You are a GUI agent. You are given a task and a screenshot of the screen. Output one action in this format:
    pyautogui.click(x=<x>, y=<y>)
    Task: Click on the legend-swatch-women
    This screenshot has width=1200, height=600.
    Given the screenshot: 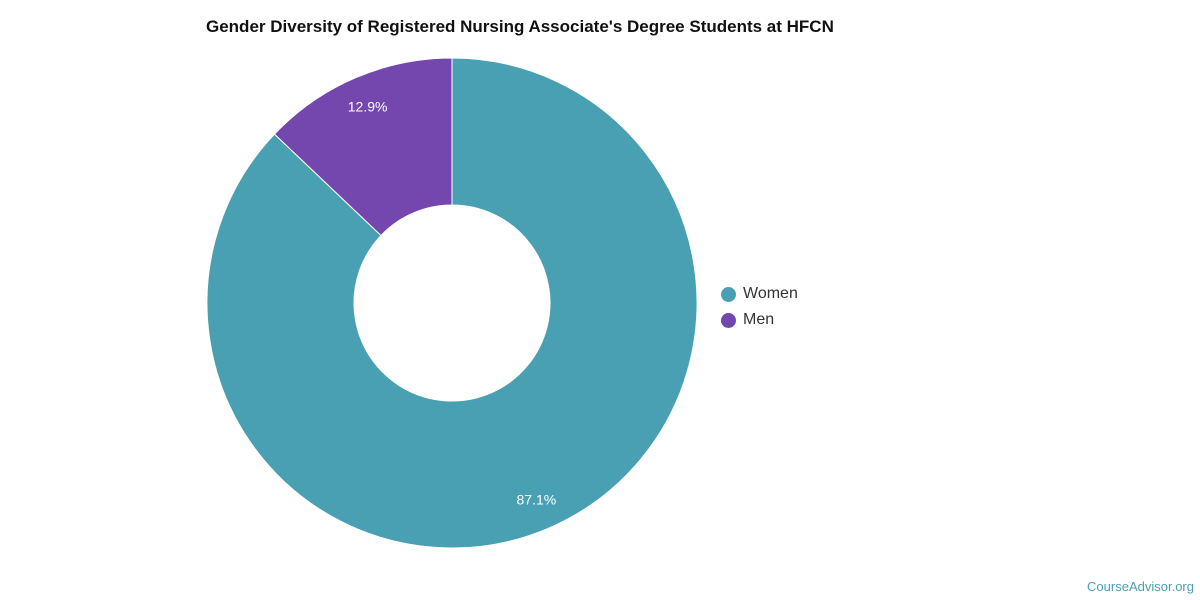 What is the action you would take?
    pyautogui.click(x=728, y=294)
    